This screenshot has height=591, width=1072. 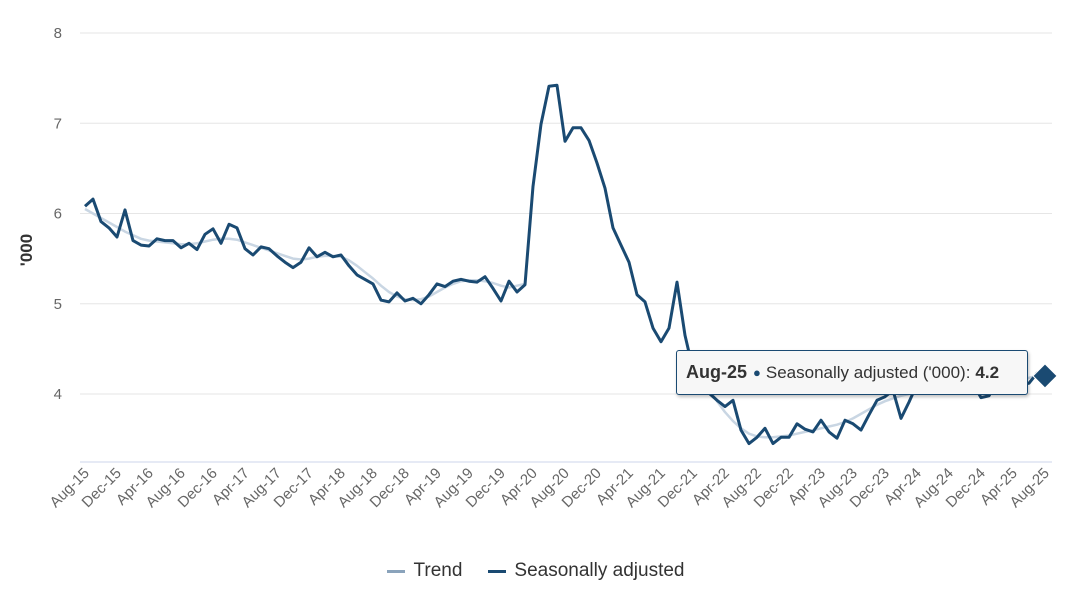 What do you see at coordinates (1045, 376) in the screenshot?
I see `highlighted-point-marker` at bounding box center [1045, 376].